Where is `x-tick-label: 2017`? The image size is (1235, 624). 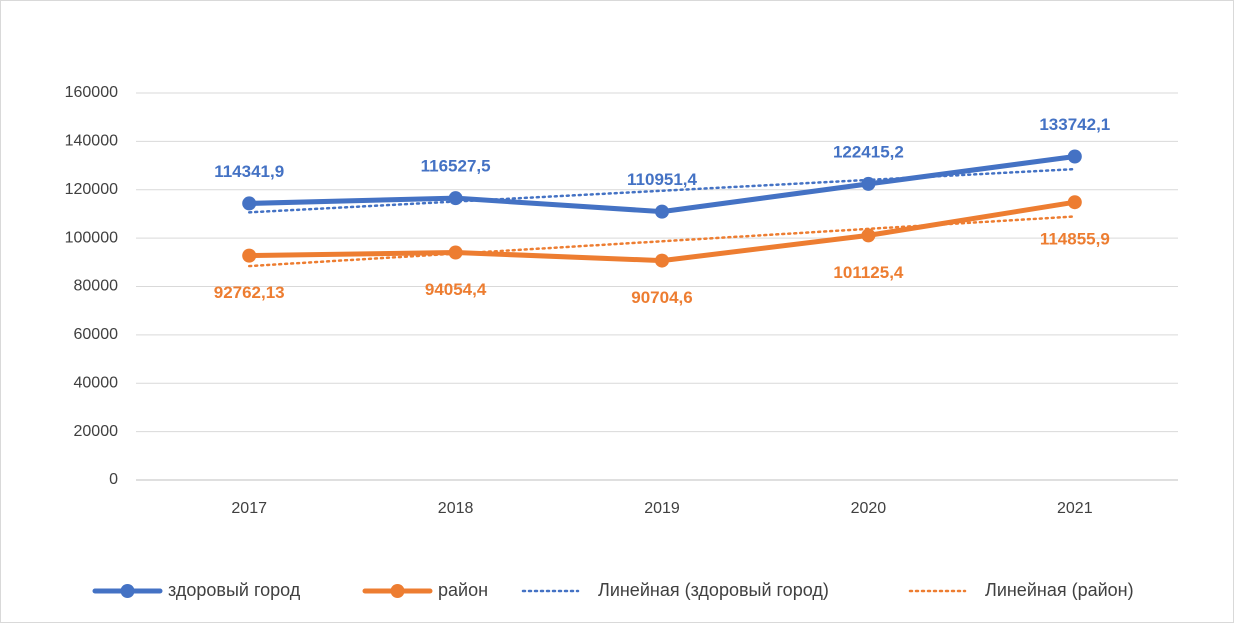
x-tick-label: 2017 is located at coordinates (249, 508).